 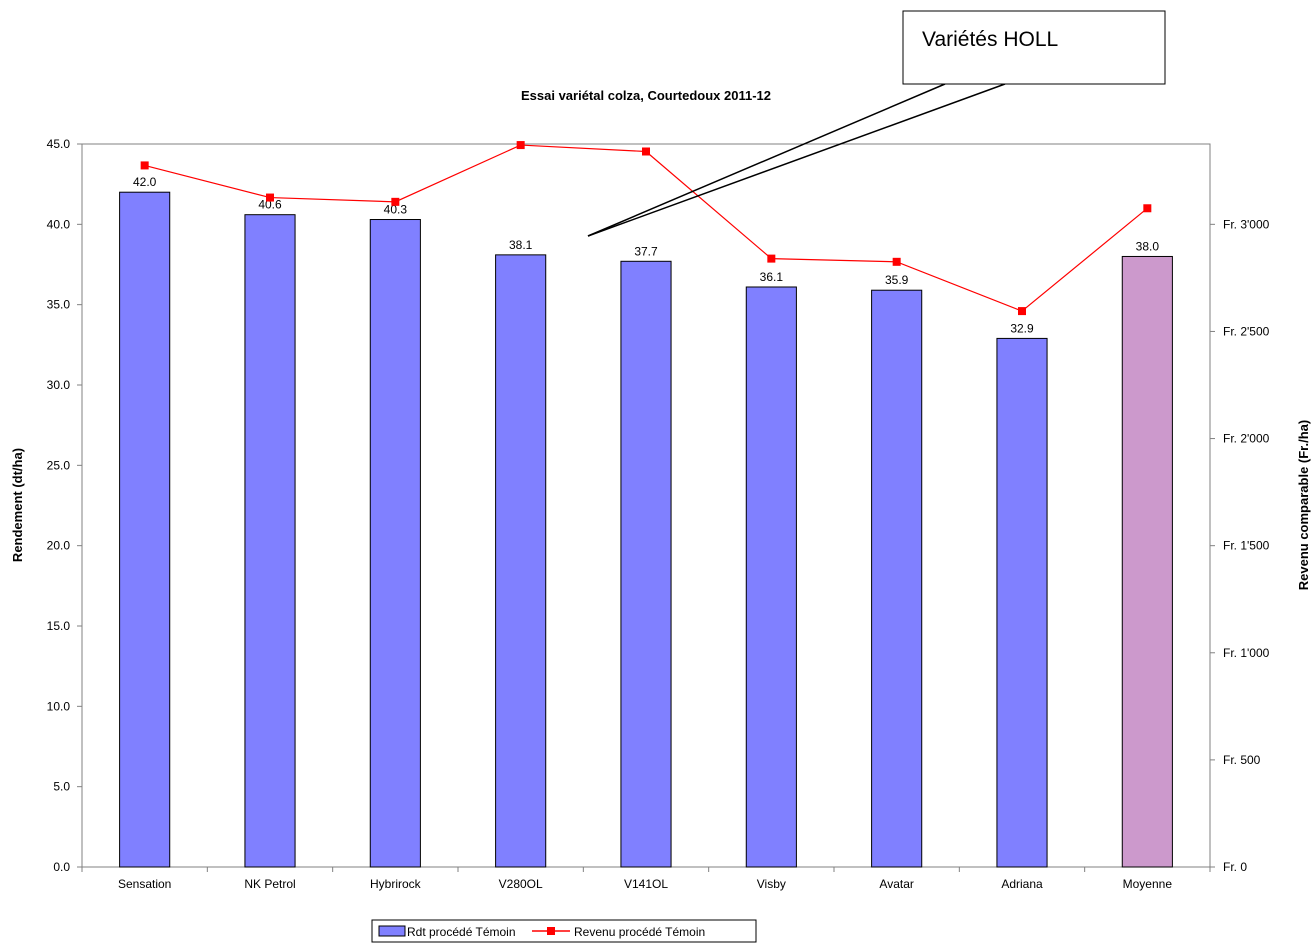 What do you see at coordinates (1246, 653) in the screenshot?
I see `y2-tick-label: Fr. 1'000` at bounding box center [1246, 653].